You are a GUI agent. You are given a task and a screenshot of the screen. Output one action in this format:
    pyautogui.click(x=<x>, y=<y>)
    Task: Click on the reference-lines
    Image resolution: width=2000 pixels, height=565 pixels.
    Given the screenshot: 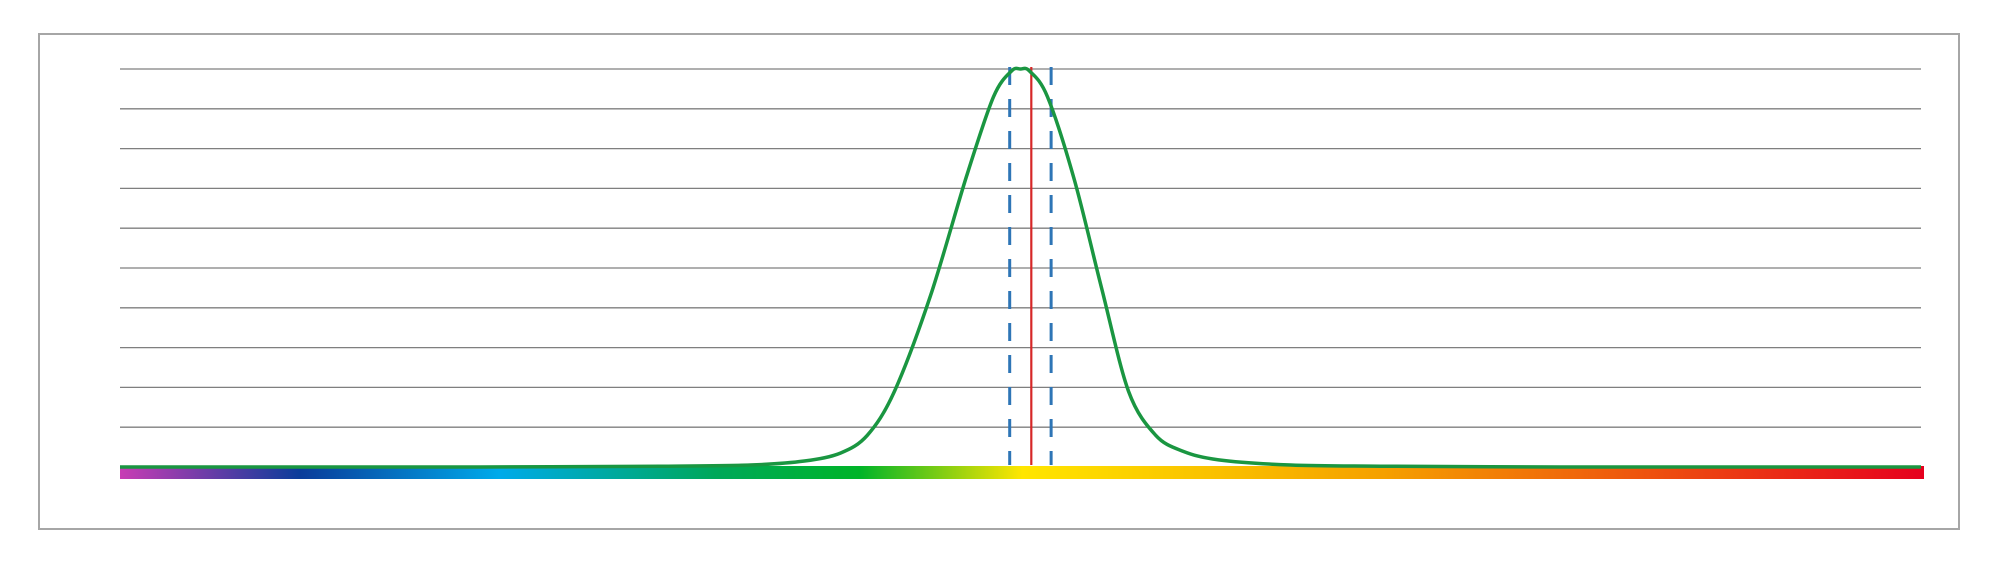 What is the action you would take?
    pyautogui.click(x=1030, y=266)
    